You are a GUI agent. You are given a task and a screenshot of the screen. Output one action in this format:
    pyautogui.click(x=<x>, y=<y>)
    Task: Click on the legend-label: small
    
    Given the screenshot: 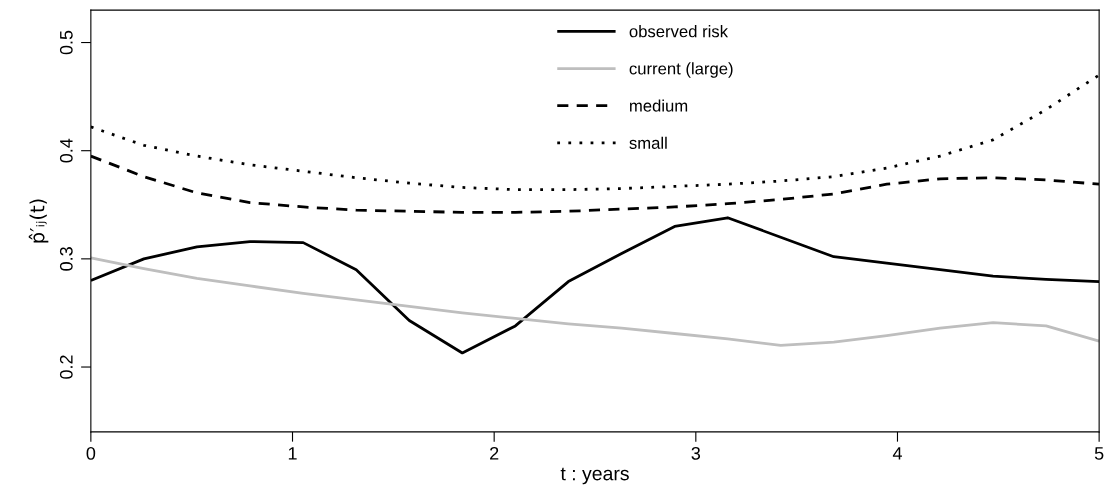 What is the action you would take?
    pyautogui.click(x=648, y=142)
    